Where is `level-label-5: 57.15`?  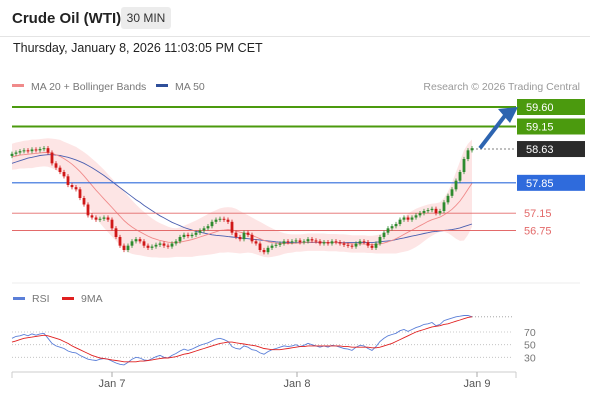 level-label-5: 57.15 is located at coordinates (538, 214).